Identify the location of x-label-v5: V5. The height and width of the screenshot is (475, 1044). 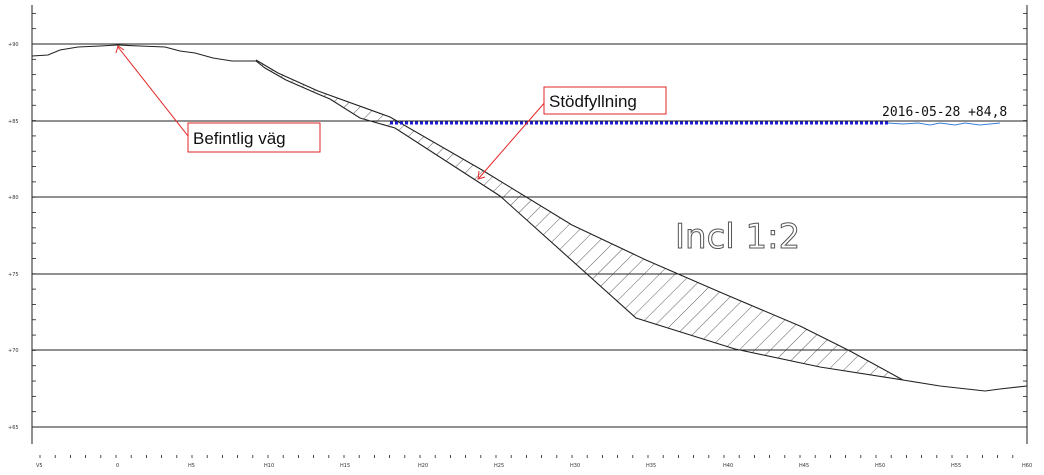
(39, 466).